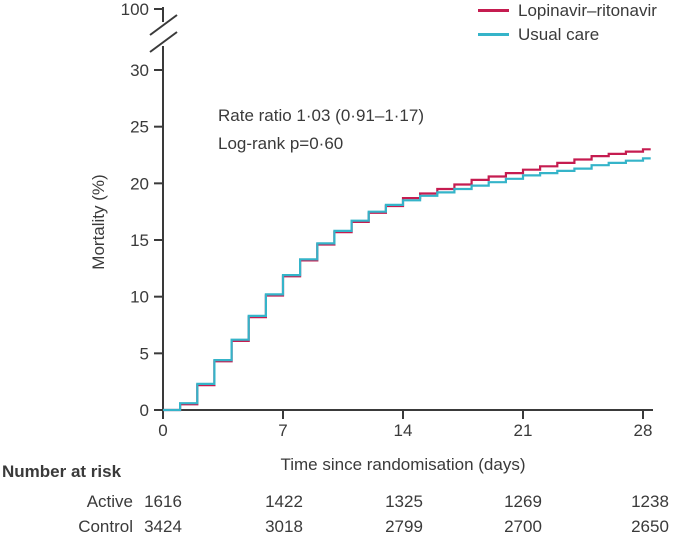 Image resolution: width=680 pixels, height=542 pixels. Describe the element at coordinates (281, 143) in the screenshot. I see `log-rank-text: Log-rank p=0·60` at that location.